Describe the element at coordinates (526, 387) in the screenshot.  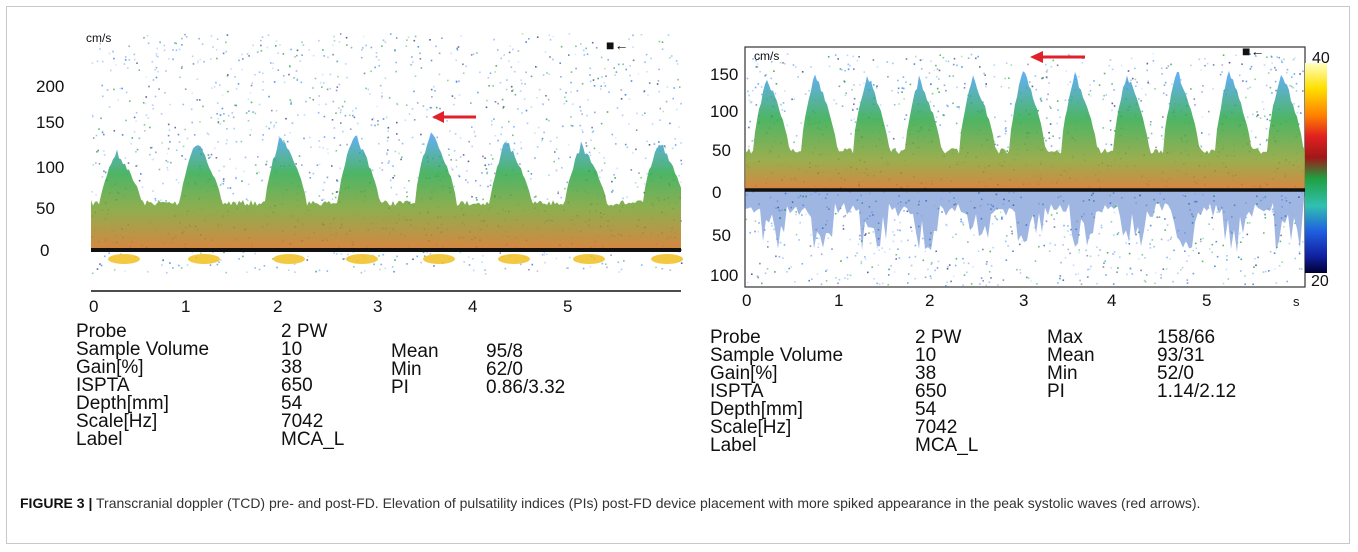
I see `measure-value: 0.86/3.32` at that location.